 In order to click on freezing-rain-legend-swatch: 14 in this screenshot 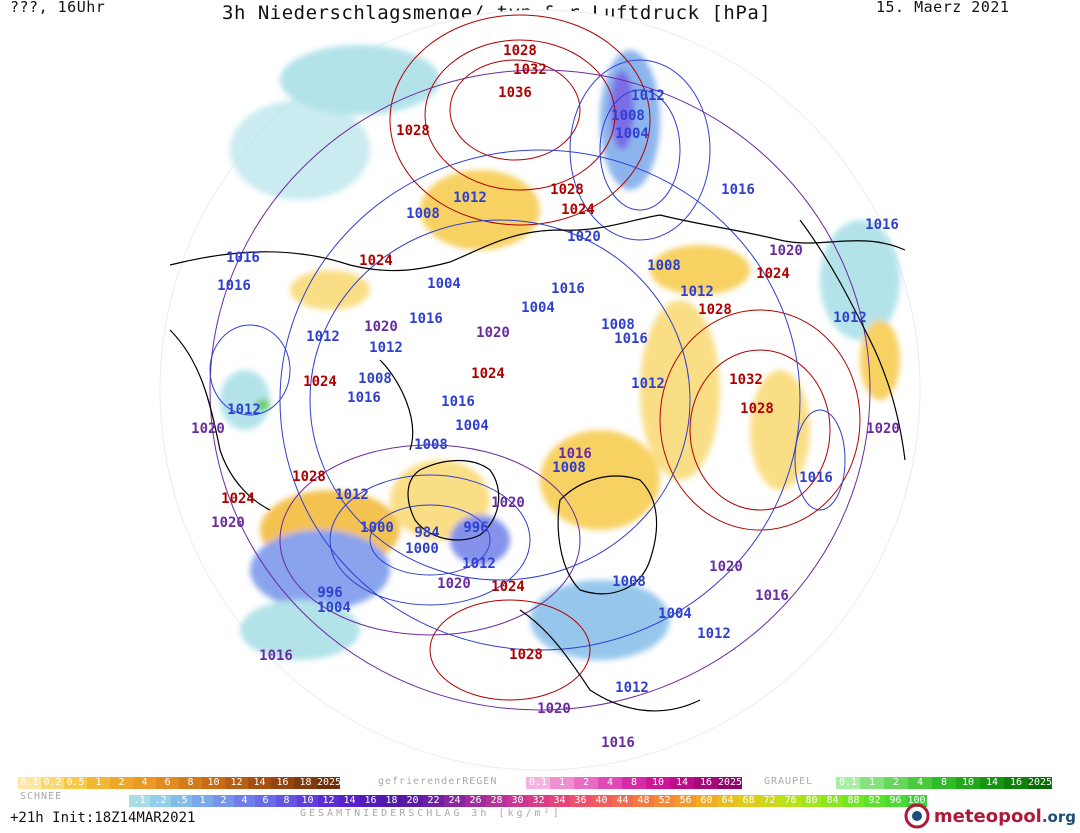, I will do `click(682, 783)`.